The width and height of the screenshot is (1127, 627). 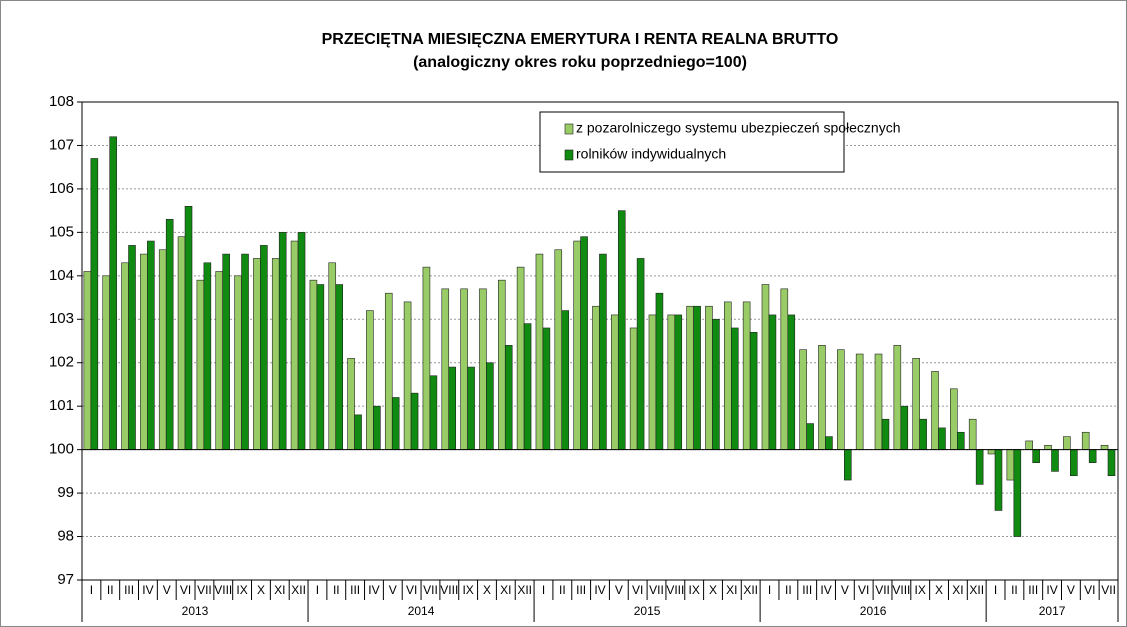 What do you see at coordinates (656, 590) in the screenshot?
I see `x-tick-label: VII` at bounding box center [656, 590].